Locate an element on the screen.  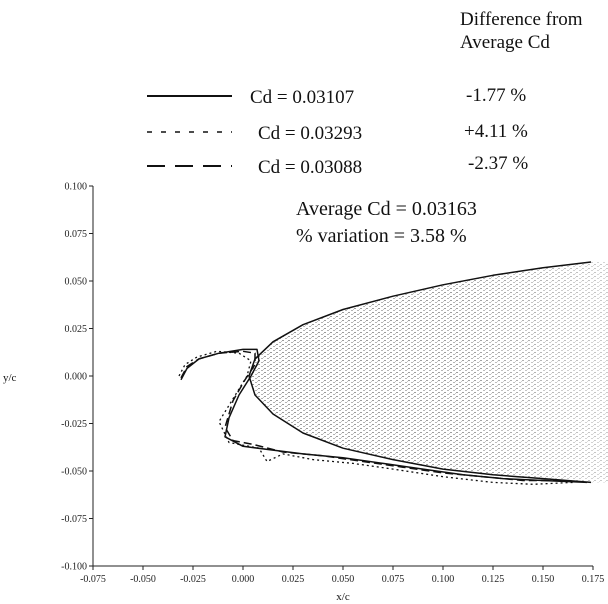
x-tick-label: 0.175 is located at coordinates (593, 579).